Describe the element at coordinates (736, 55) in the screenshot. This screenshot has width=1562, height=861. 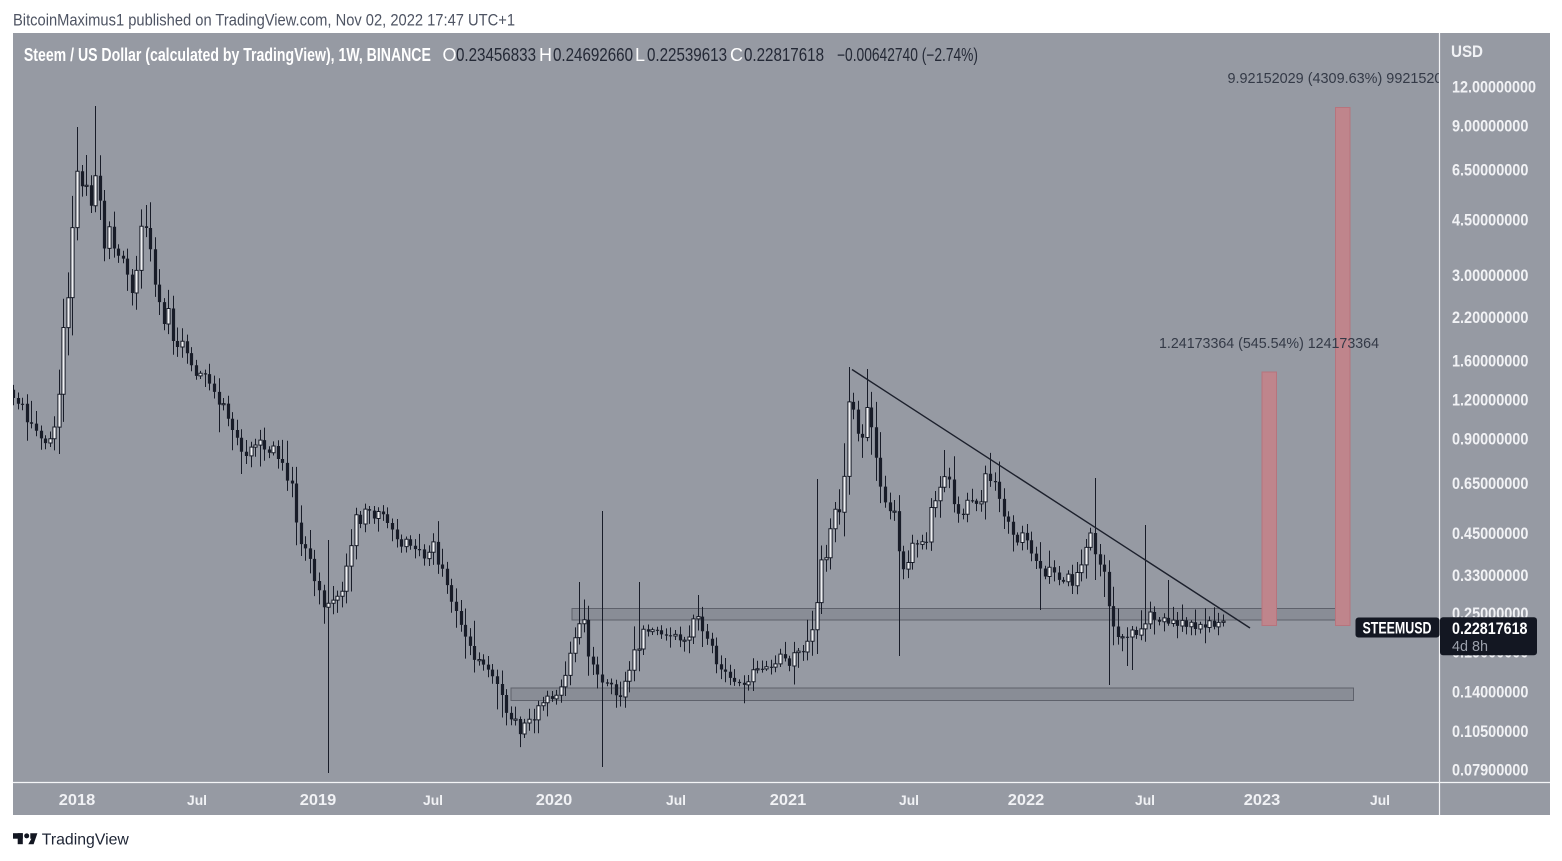
I see `svg-text: C` at that location.